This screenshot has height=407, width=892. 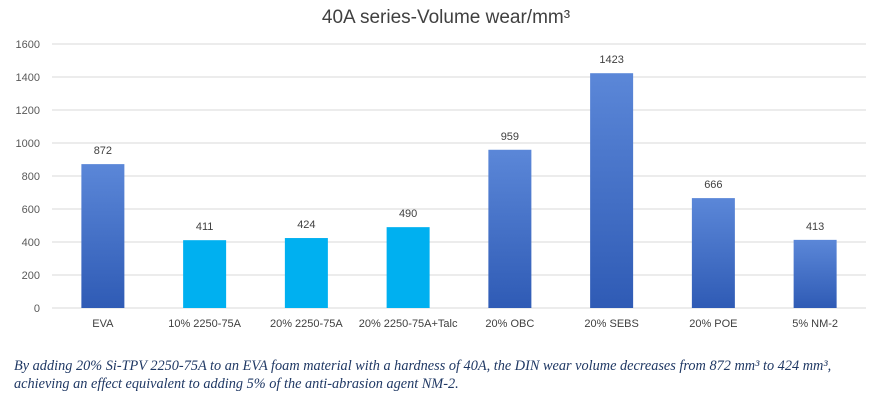 I want to click on x-tick-label: 20% SEBS, so click(x=611, y=324).